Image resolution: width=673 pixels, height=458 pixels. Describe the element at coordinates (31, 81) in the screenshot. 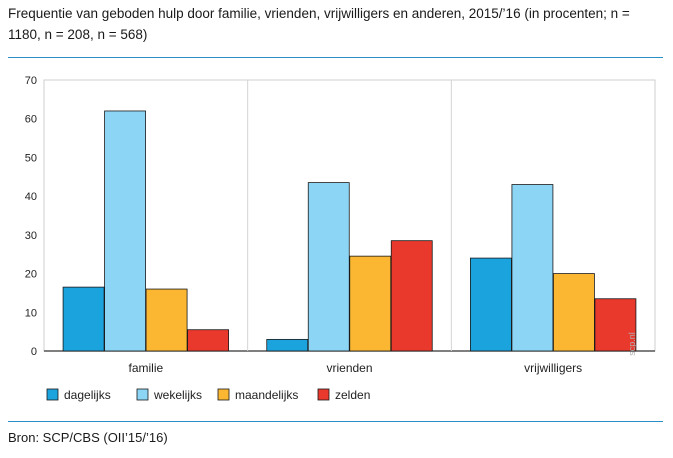

I see `y-tick-label: 70` at that location.